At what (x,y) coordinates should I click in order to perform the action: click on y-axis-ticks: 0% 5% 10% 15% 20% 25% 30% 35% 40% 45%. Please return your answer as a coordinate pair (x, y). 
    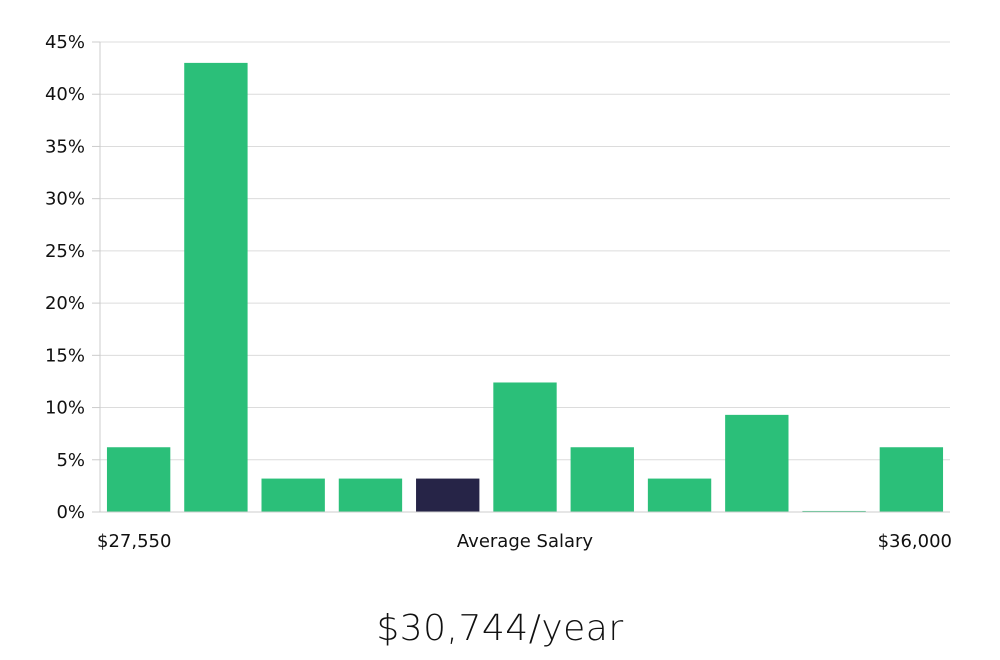
    Looking at the image, I should click on (72, 277).